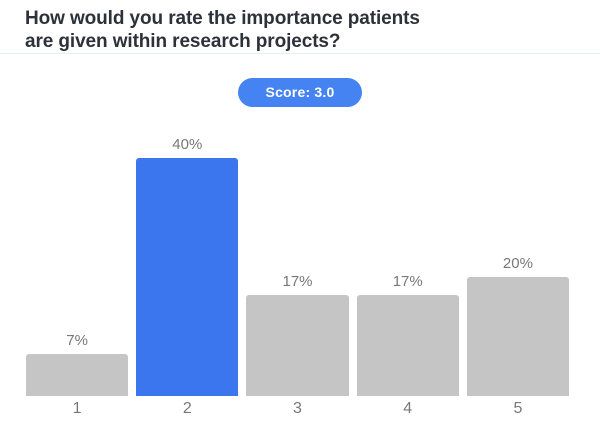  I want to click on bar-column-1: 7%, so click(77, 364).